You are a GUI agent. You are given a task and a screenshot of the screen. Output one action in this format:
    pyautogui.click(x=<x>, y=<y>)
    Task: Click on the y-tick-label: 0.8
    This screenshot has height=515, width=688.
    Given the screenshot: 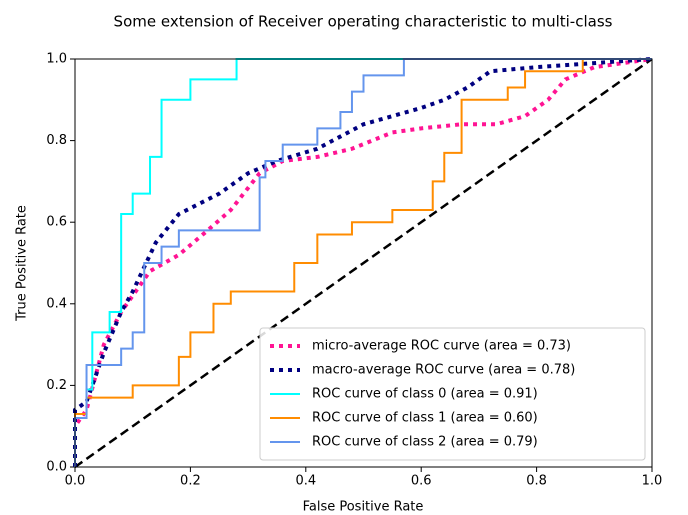 What is the action you would take?
    pyautogui.click(x=56, y=140)
    